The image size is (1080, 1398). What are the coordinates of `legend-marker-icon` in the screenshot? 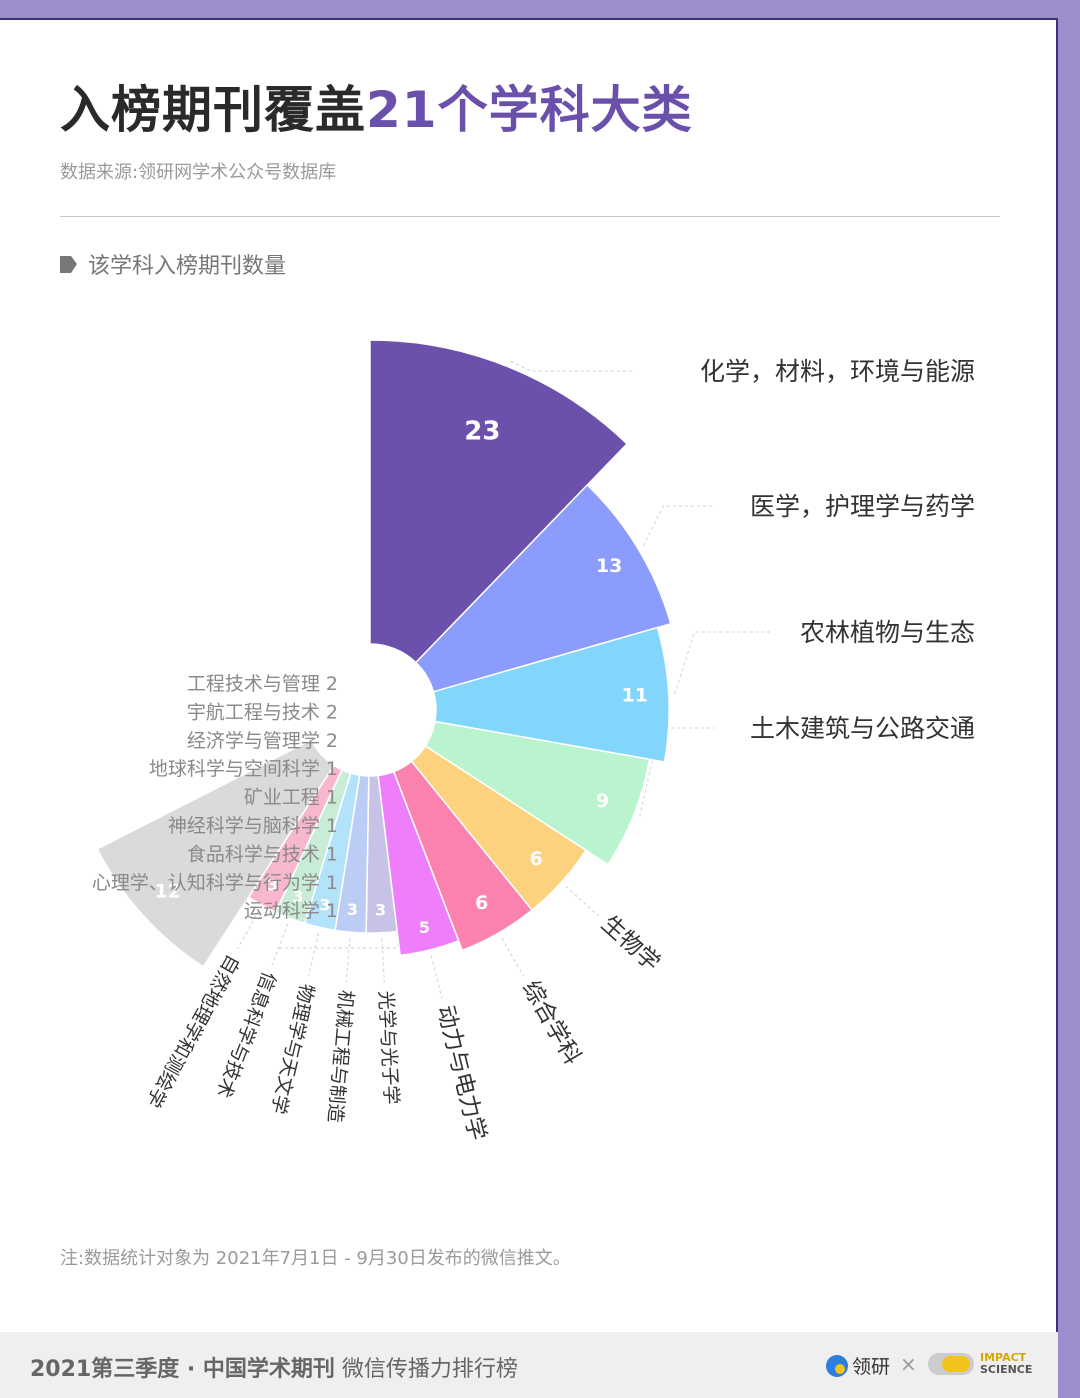 It's located at (68, 264).